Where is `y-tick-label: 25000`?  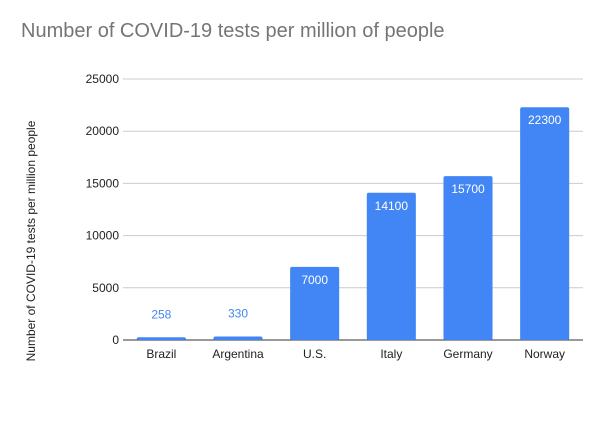
y-tick-label: 25000 is located at coordinates (103, 79).